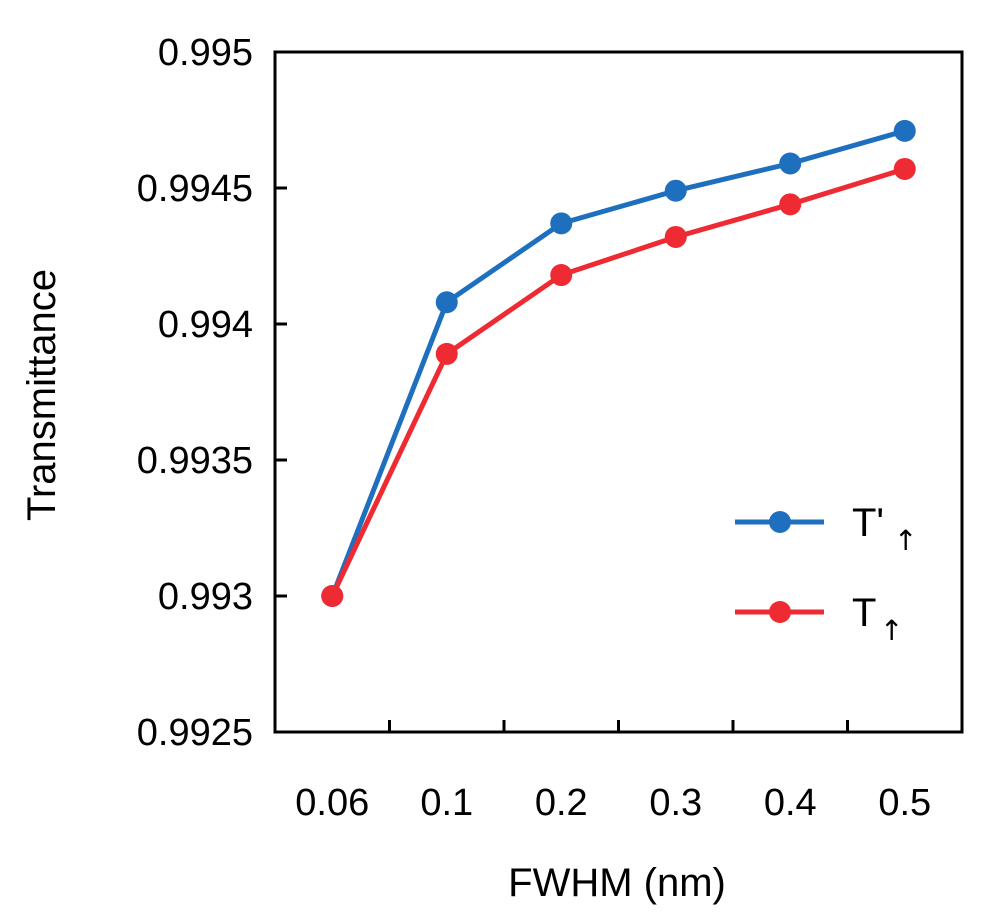  Describe the element at coordinates (195, 733) in the screenshot. I see `y-tick-label: 0.9925` at that location.